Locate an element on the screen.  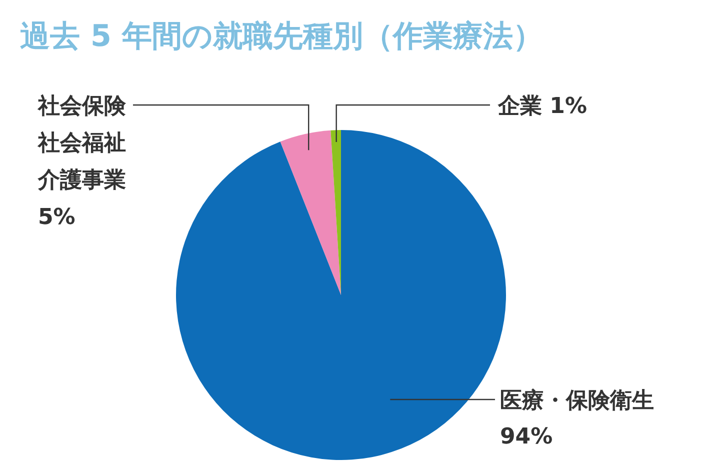
data-label: 5% is located at coordinates (57, 217).